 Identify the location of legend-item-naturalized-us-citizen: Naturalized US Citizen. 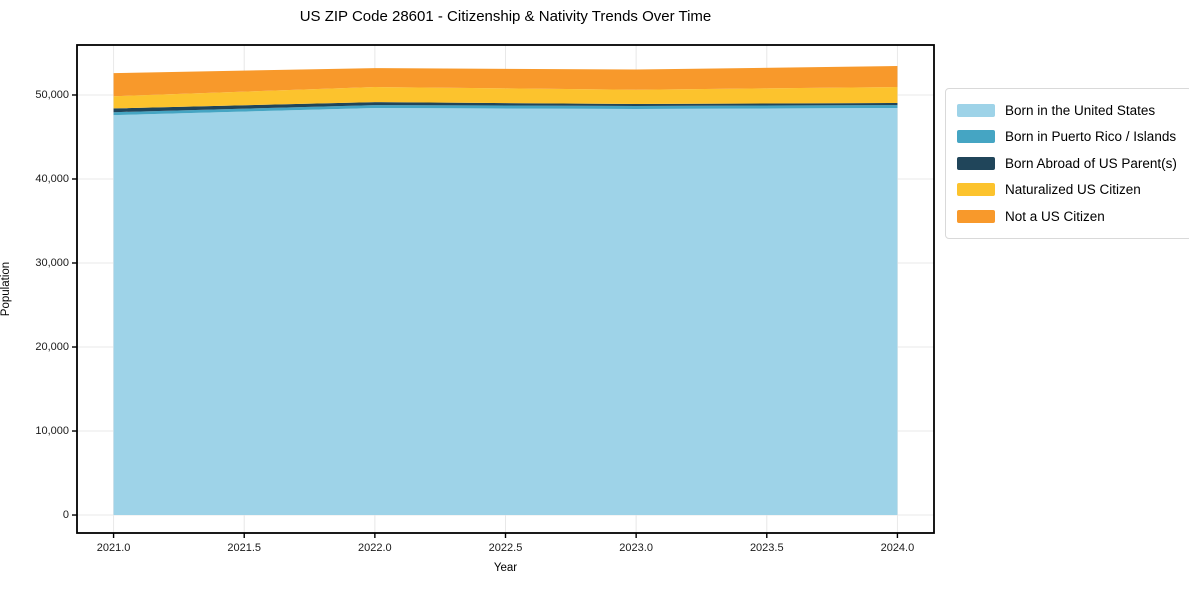
(1067, 190).